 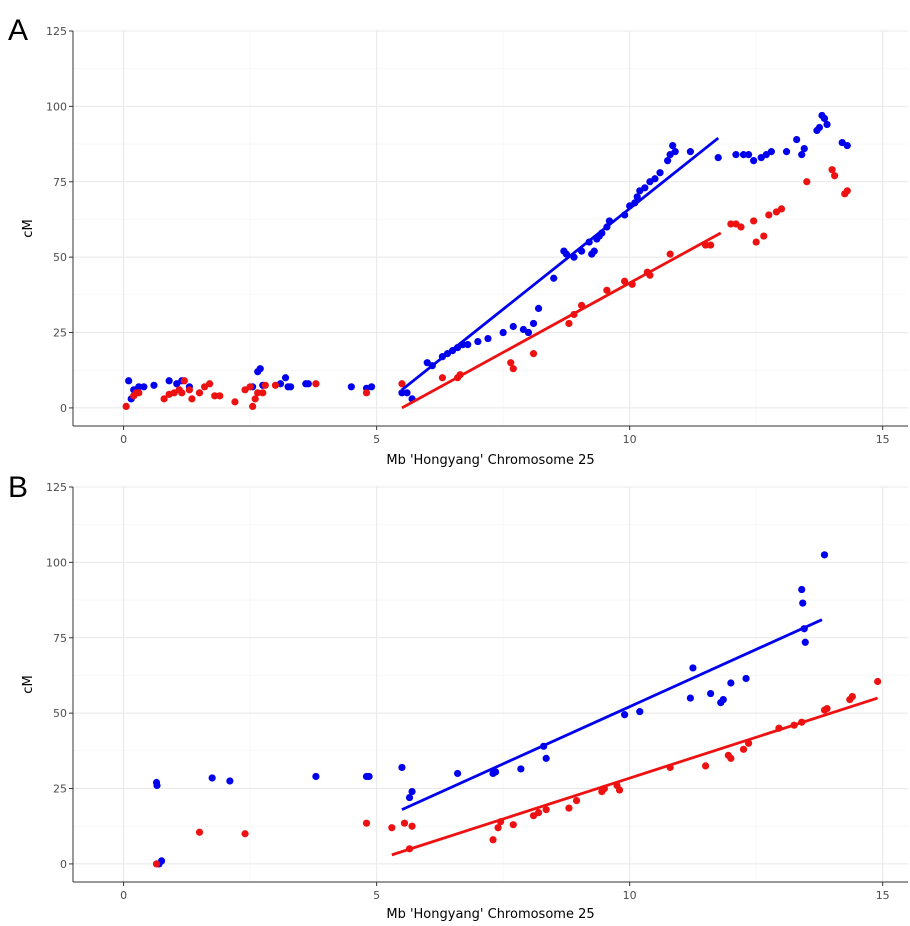 What do you see at coordinates (60, 638) in the screenshot?
I see `y-tick-label: 75` at bounding box center [60, 638].